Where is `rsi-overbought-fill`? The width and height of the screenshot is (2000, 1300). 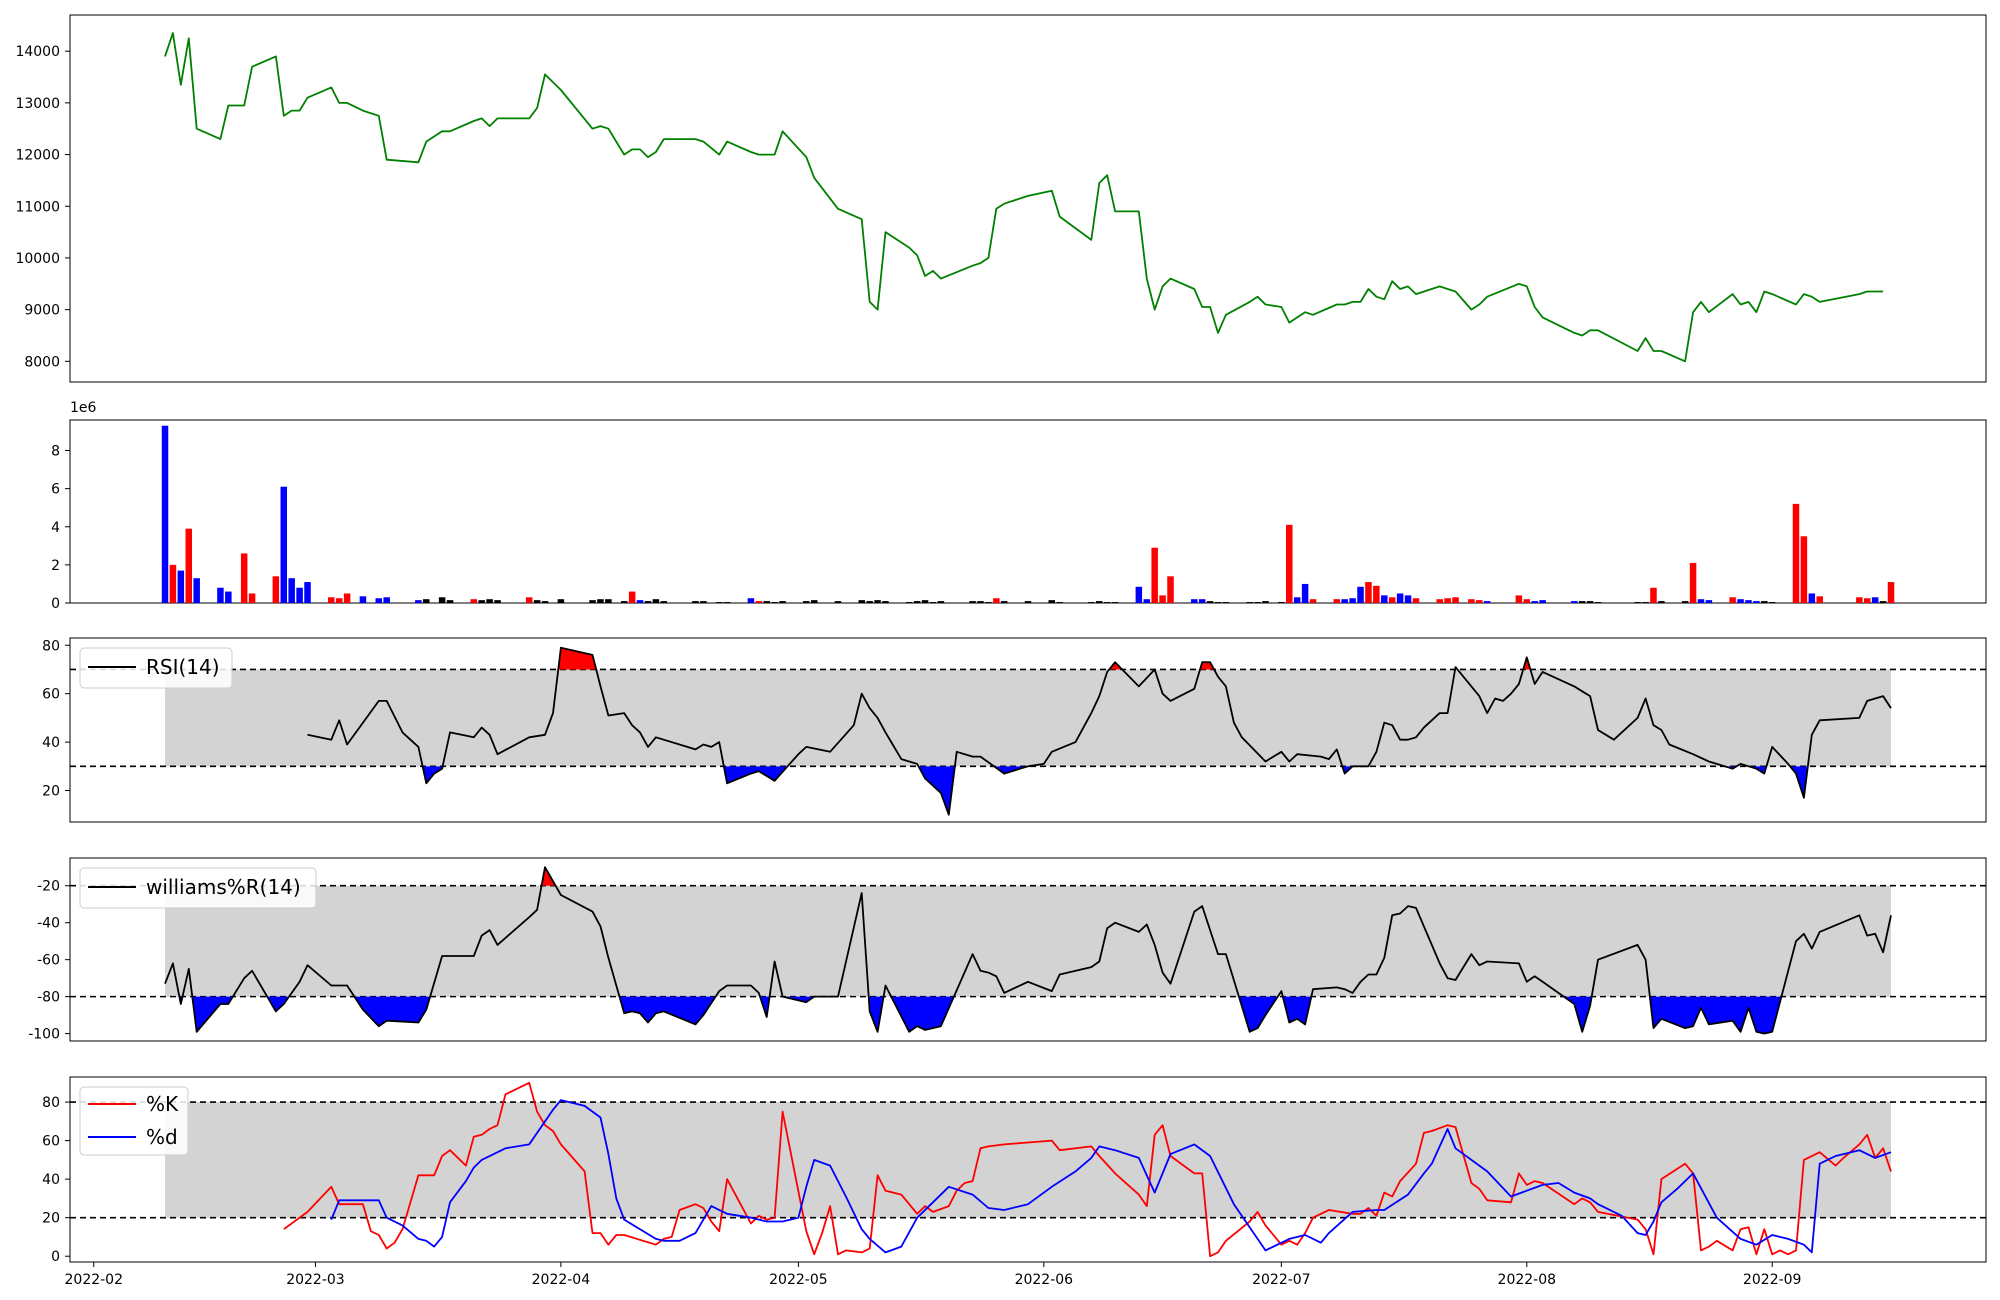
rsi-overbought-fill is located at coordinates (1116, 666).